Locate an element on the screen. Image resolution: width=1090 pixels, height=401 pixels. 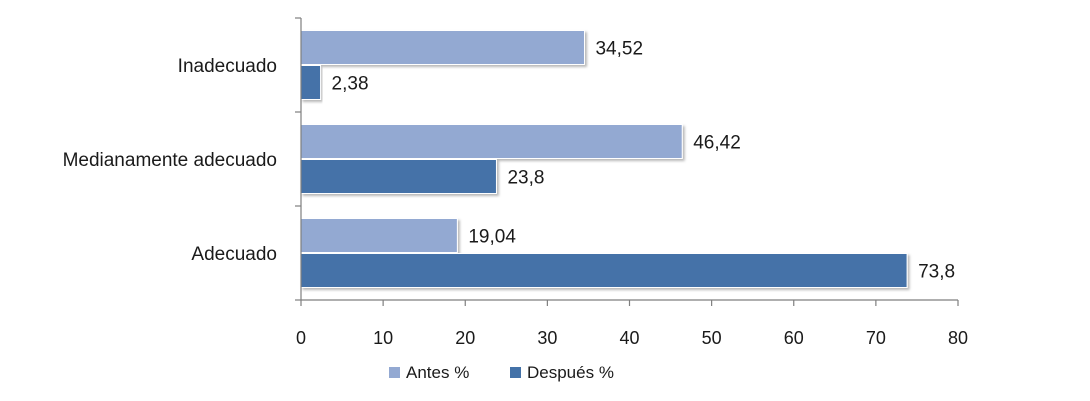
legend-label: Antes % is located at coordinates (437, 372).